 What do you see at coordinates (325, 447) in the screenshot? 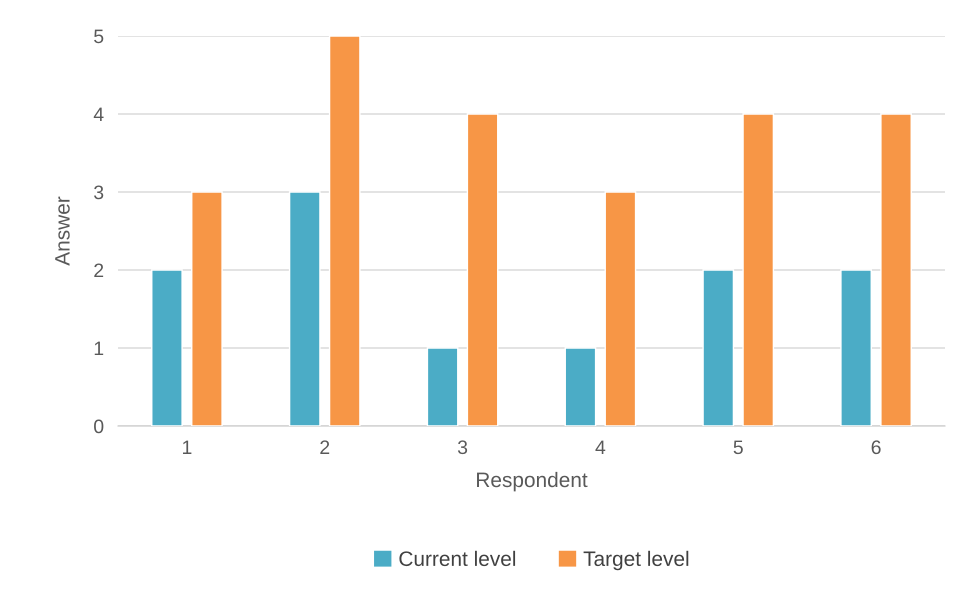
I see `x-tick-label: 2` at bounding box center [325, 447].